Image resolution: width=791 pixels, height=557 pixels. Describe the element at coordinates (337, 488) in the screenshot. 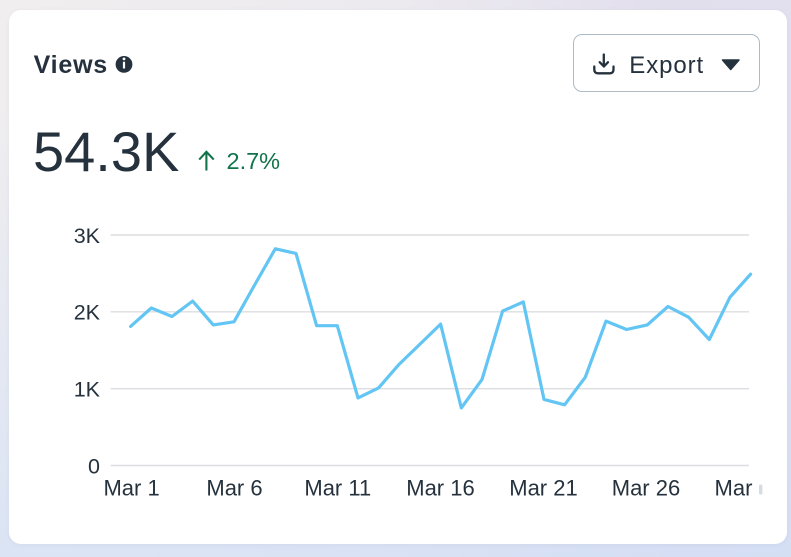

I see `svg-text: Mar 11` at that location.